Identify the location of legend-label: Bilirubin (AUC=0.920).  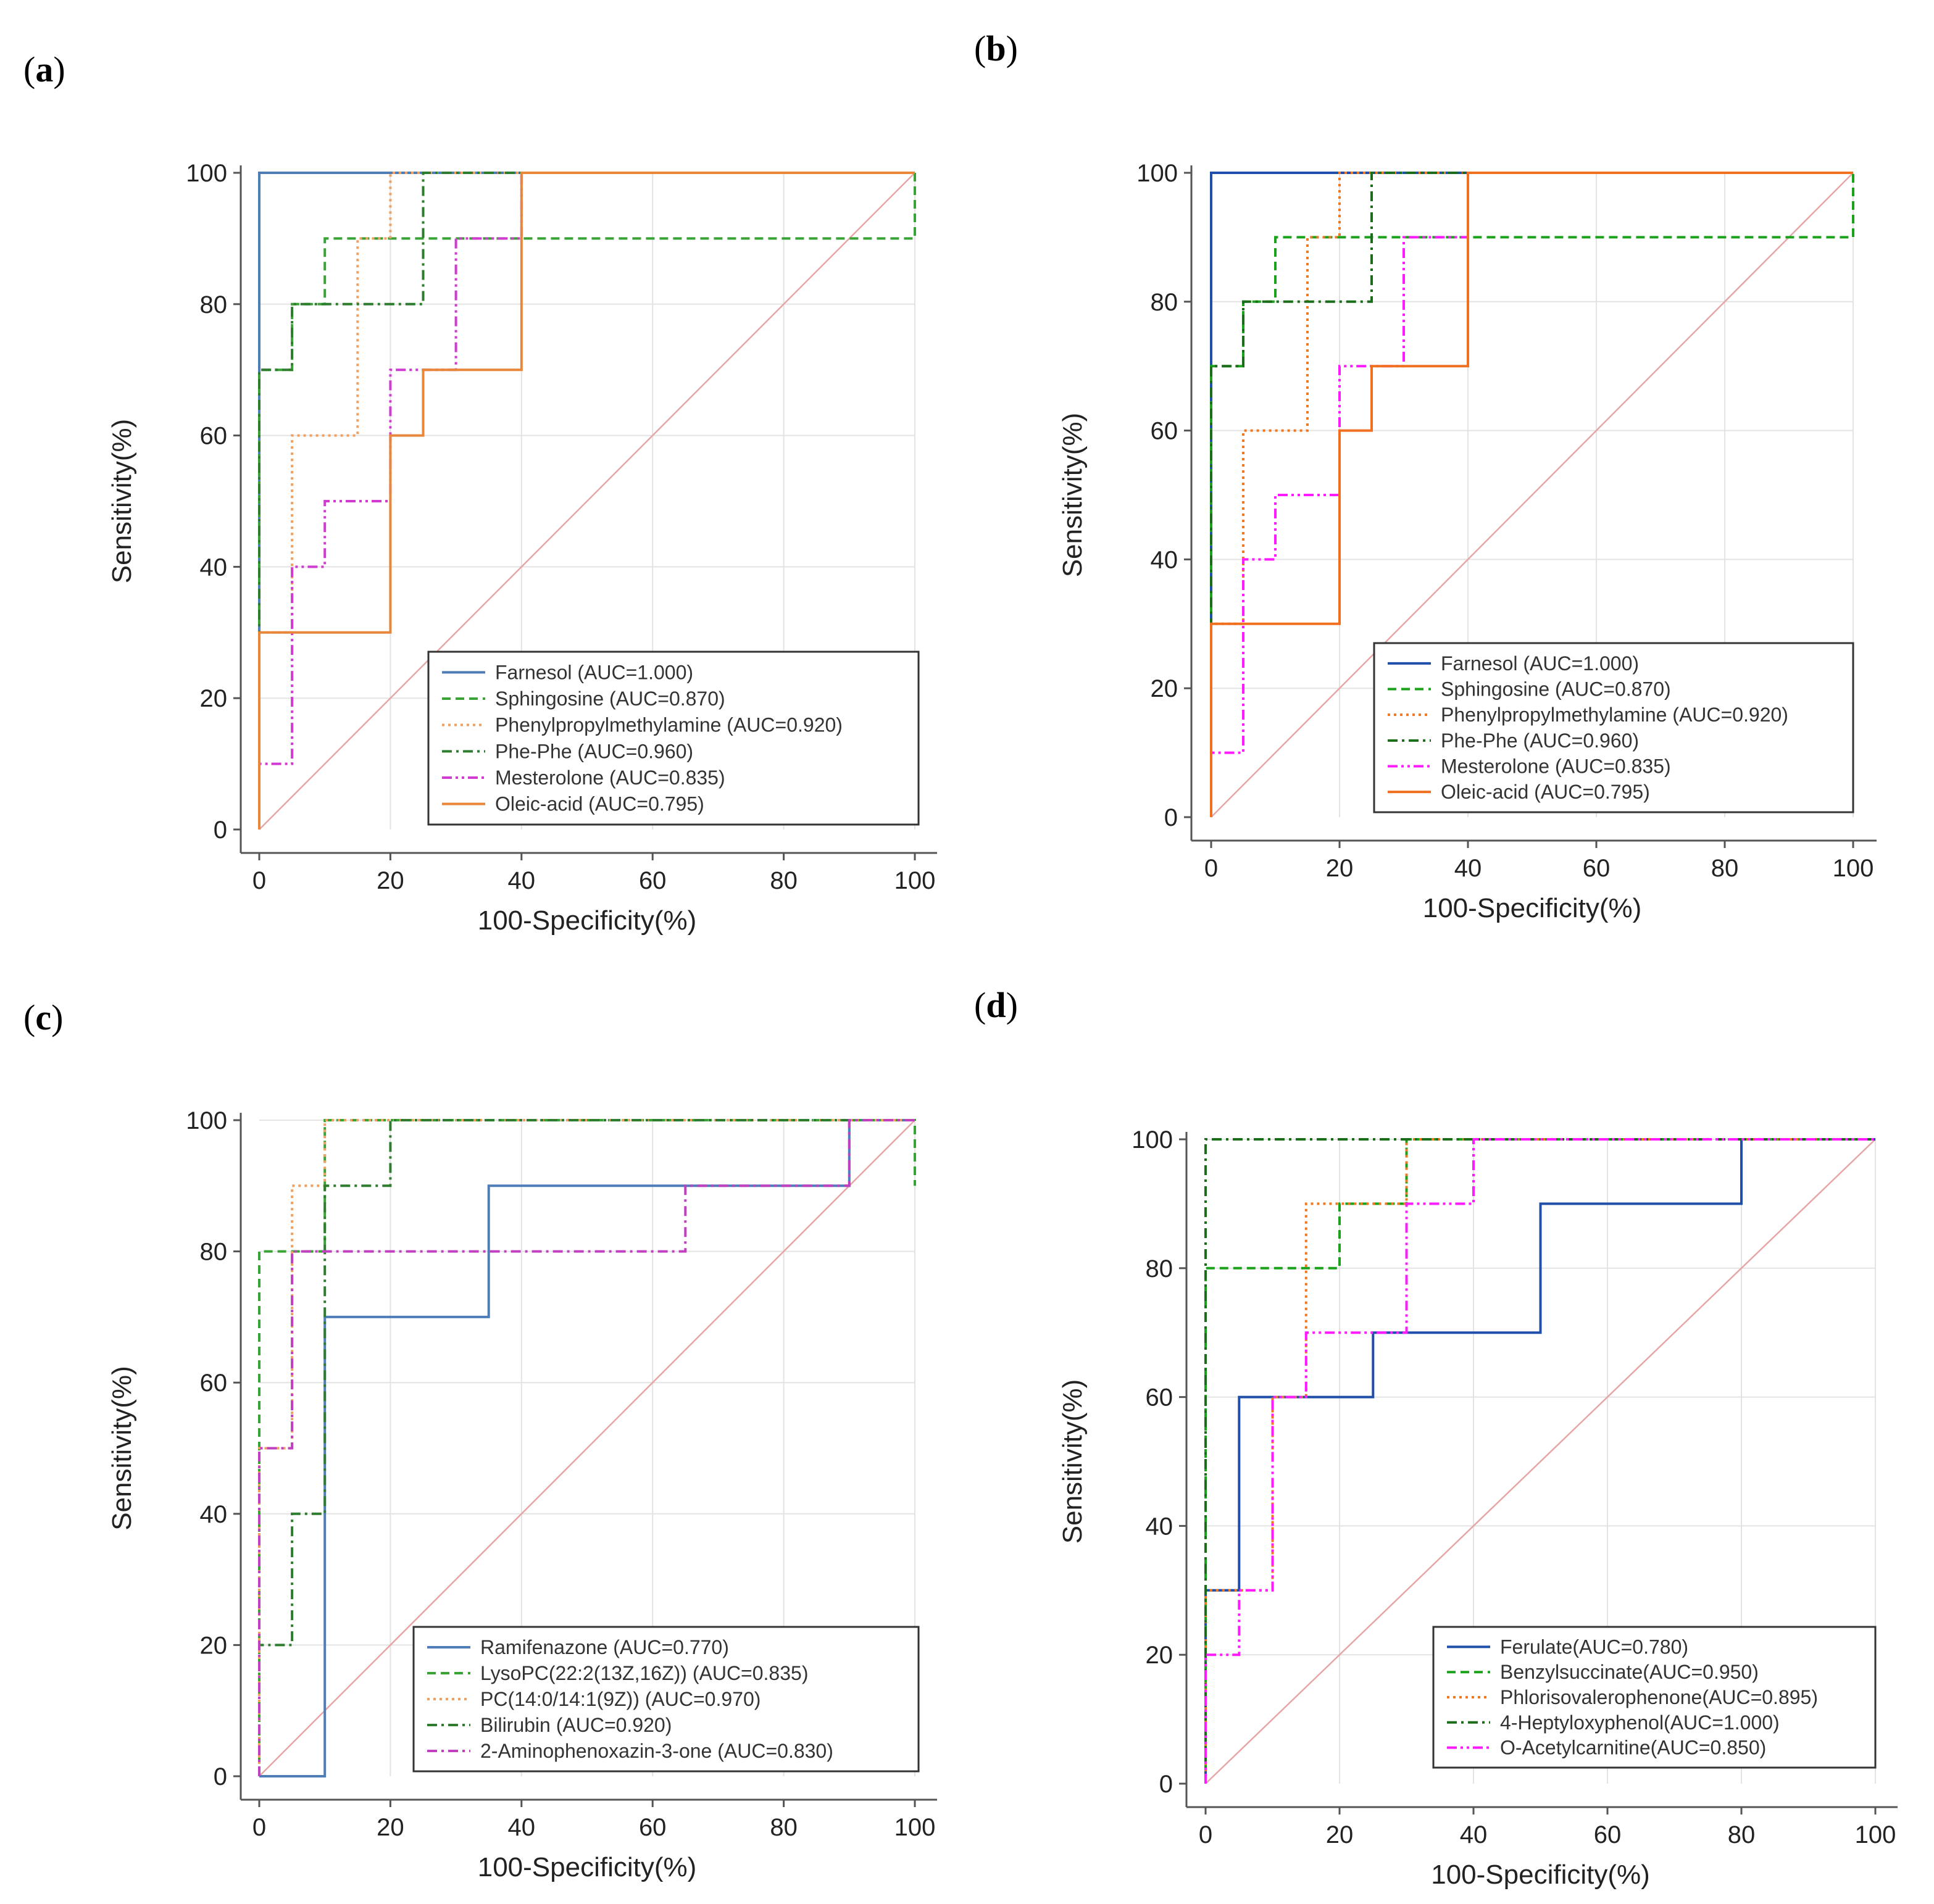
(576, 1725).